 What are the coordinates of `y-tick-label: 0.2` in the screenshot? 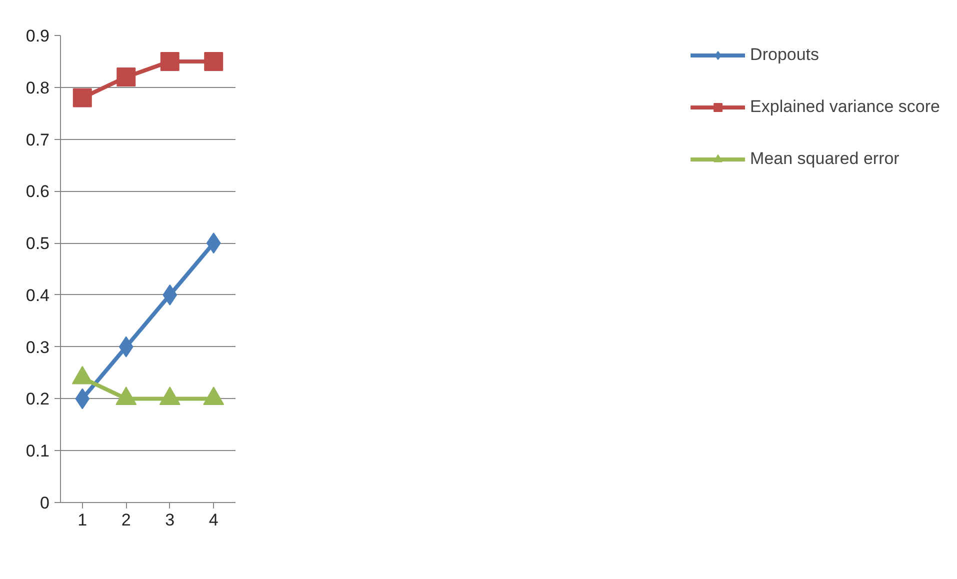 It's located at (38, 399).